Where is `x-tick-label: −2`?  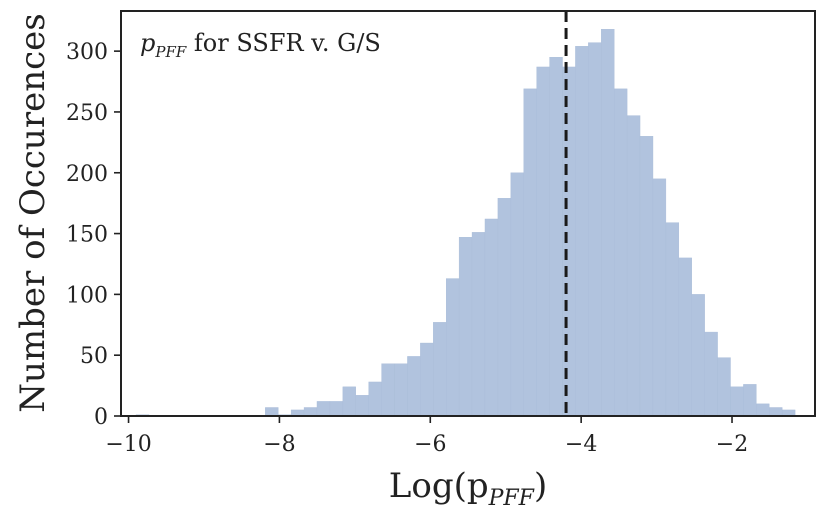
x-tick-label: −2 is located at coordinates (732, 444).